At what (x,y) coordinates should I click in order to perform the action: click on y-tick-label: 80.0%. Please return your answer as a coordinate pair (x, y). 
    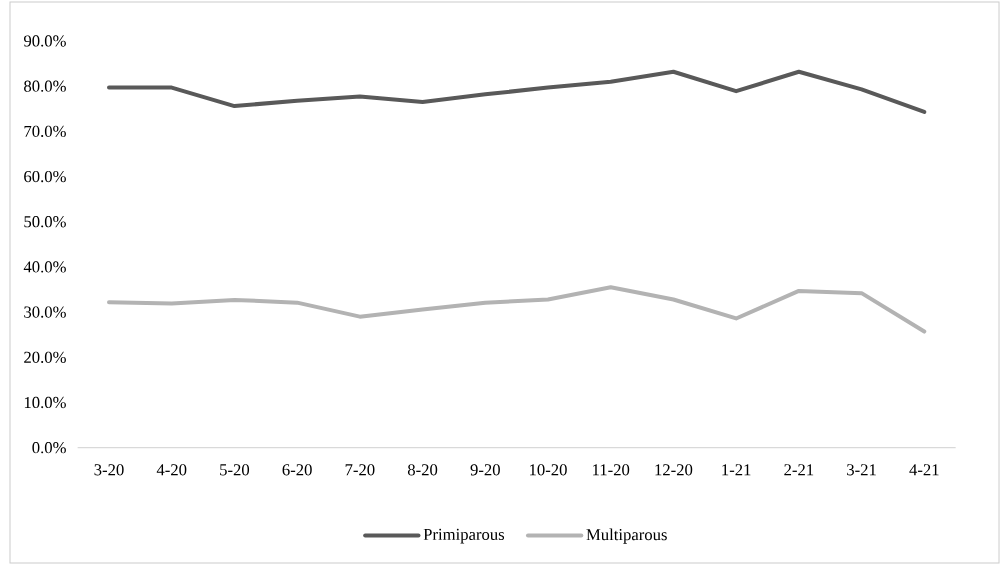
    Looking at the image, I should click on (45, 86).